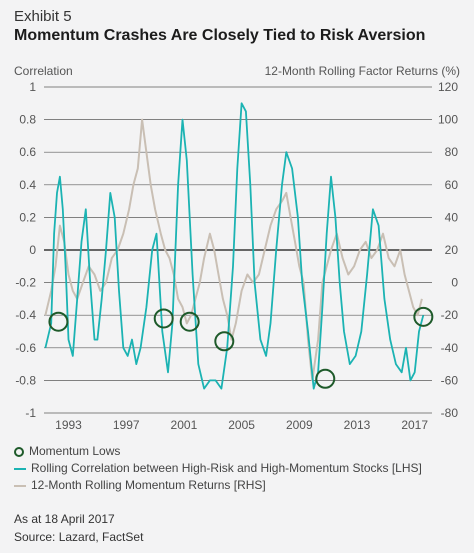  I want to click on y-tick-right: 40, so click(452, 217).